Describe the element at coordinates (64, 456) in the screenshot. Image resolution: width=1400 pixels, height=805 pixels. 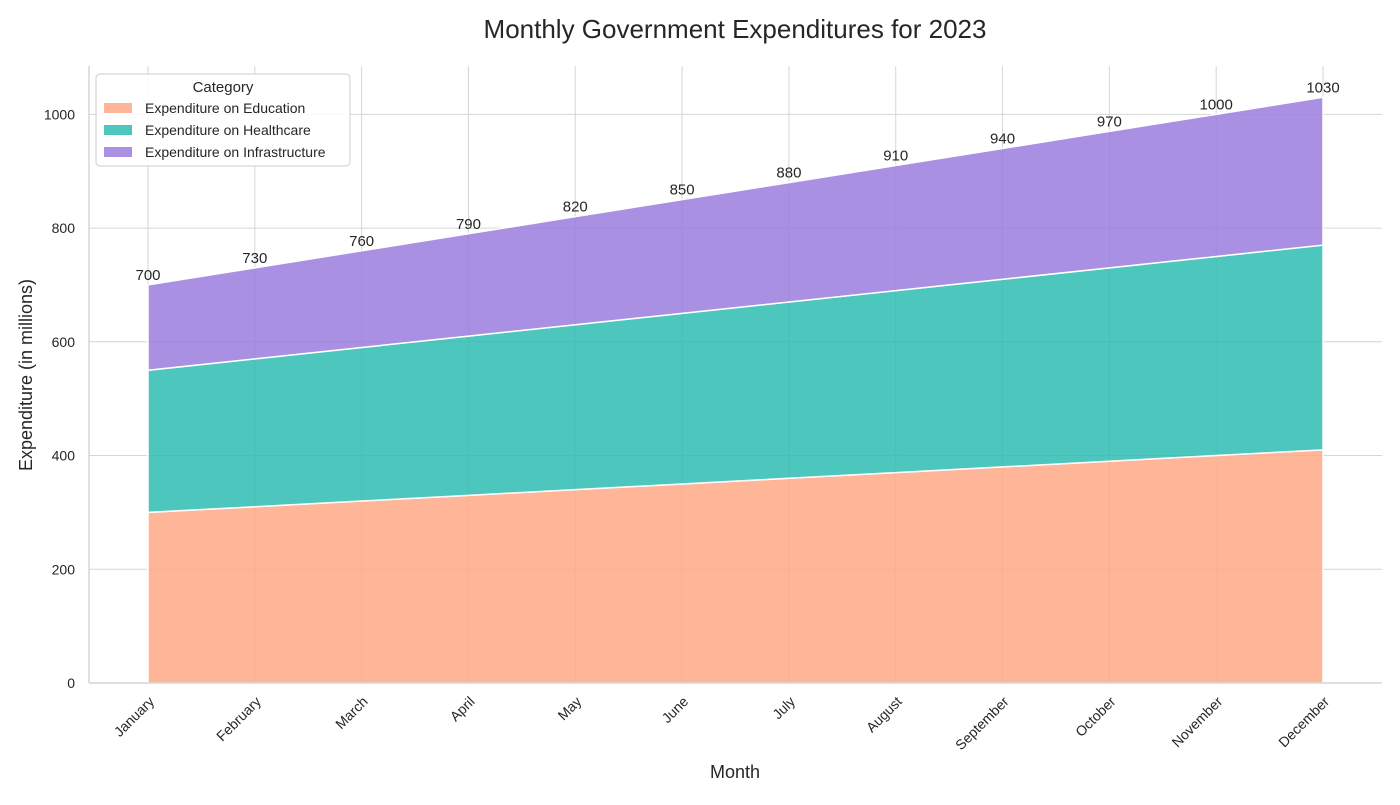
I see `y-tick-label: 400` at that location.